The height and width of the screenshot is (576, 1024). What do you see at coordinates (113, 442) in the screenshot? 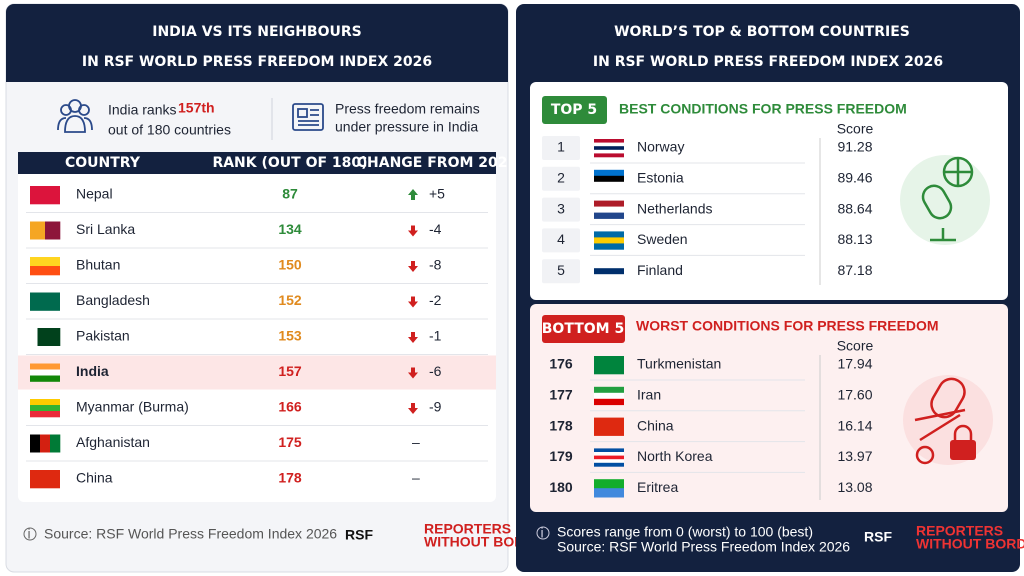
I see `country: Afghanistan` at bounding box center [113, 442].